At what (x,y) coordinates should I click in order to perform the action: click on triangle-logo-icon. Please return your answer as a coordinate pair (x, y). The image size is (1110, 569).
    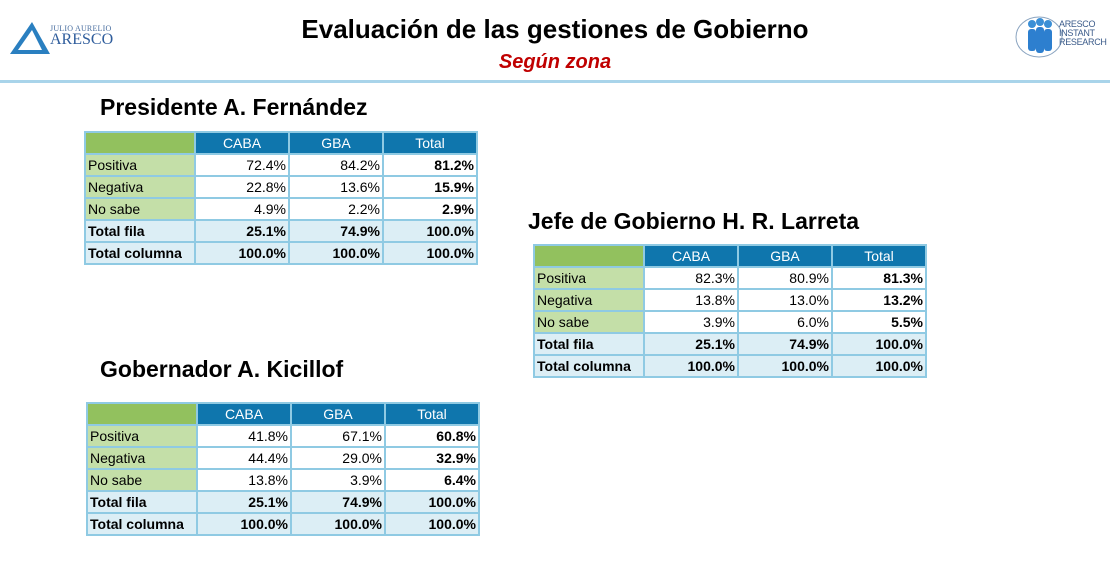
    Looking at the image, I should click on (30, 38).